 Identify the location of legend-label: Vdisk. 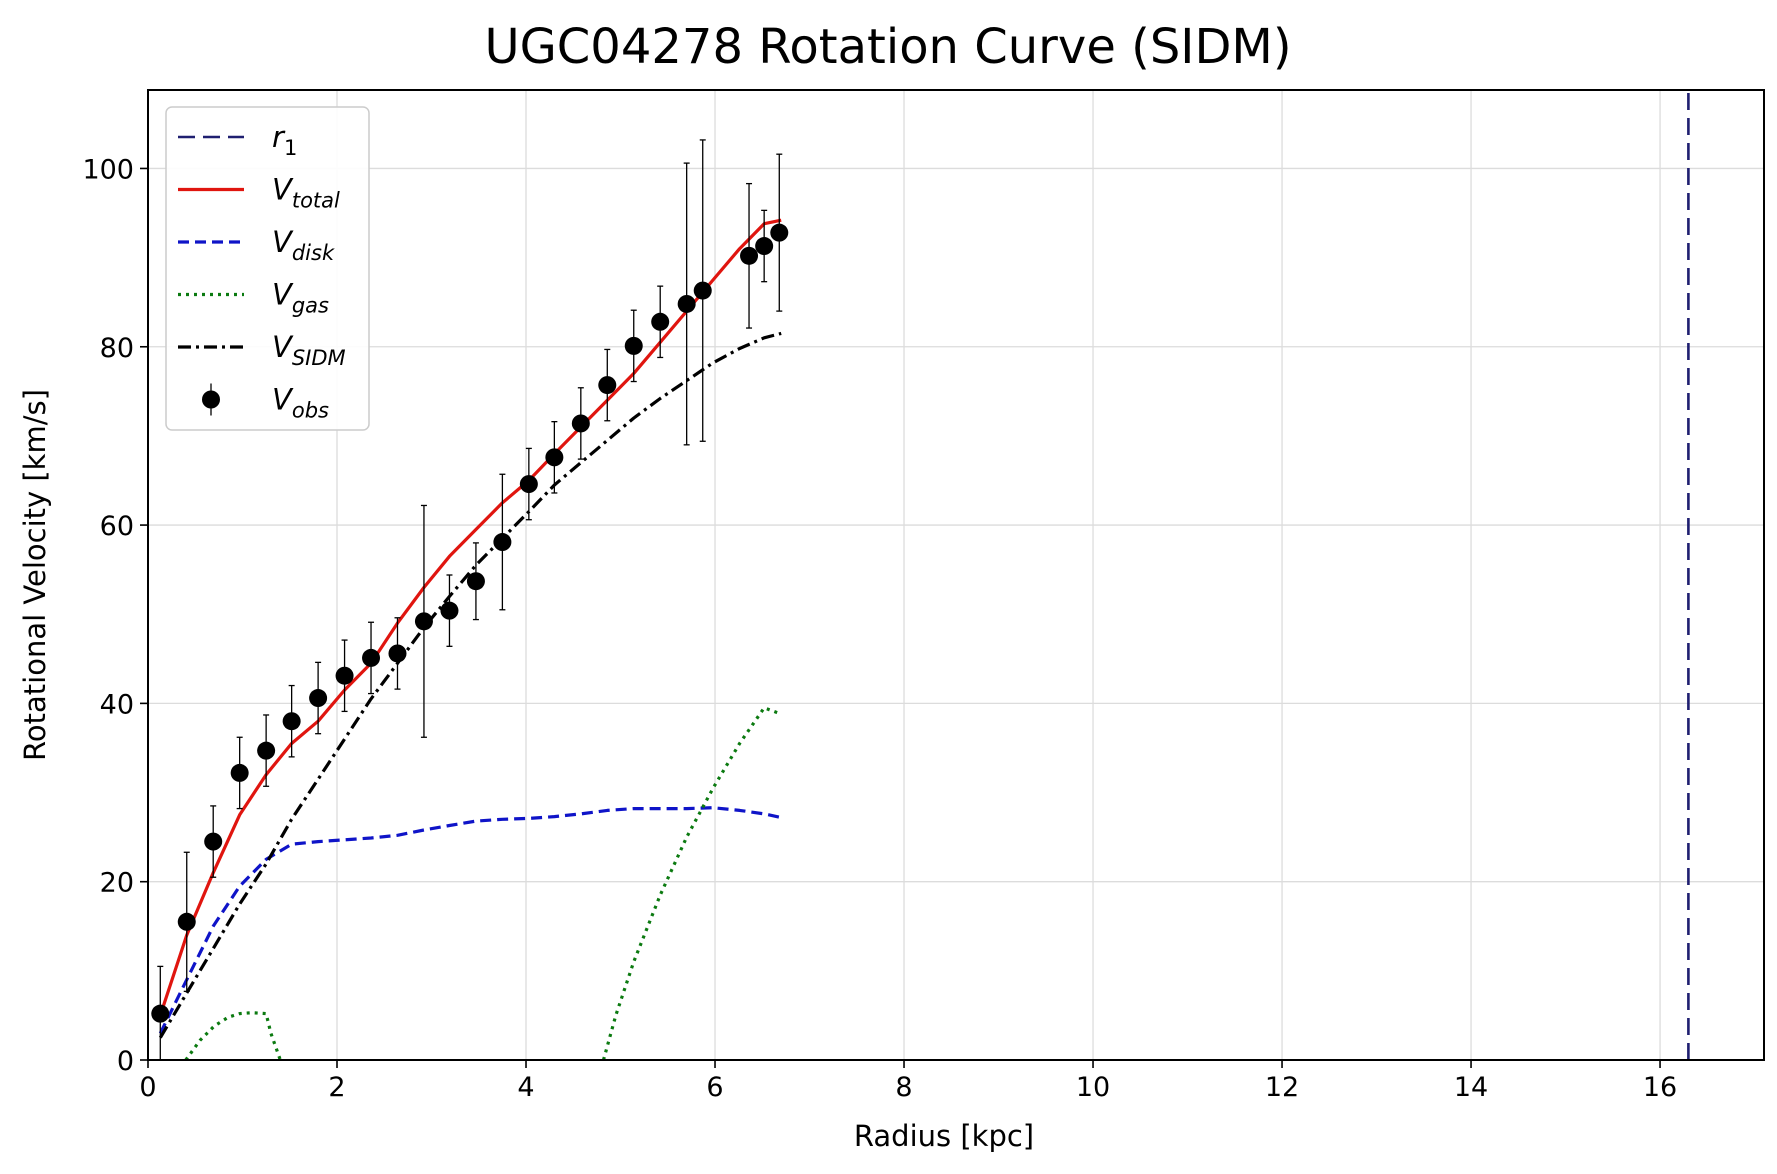
(303, 245).